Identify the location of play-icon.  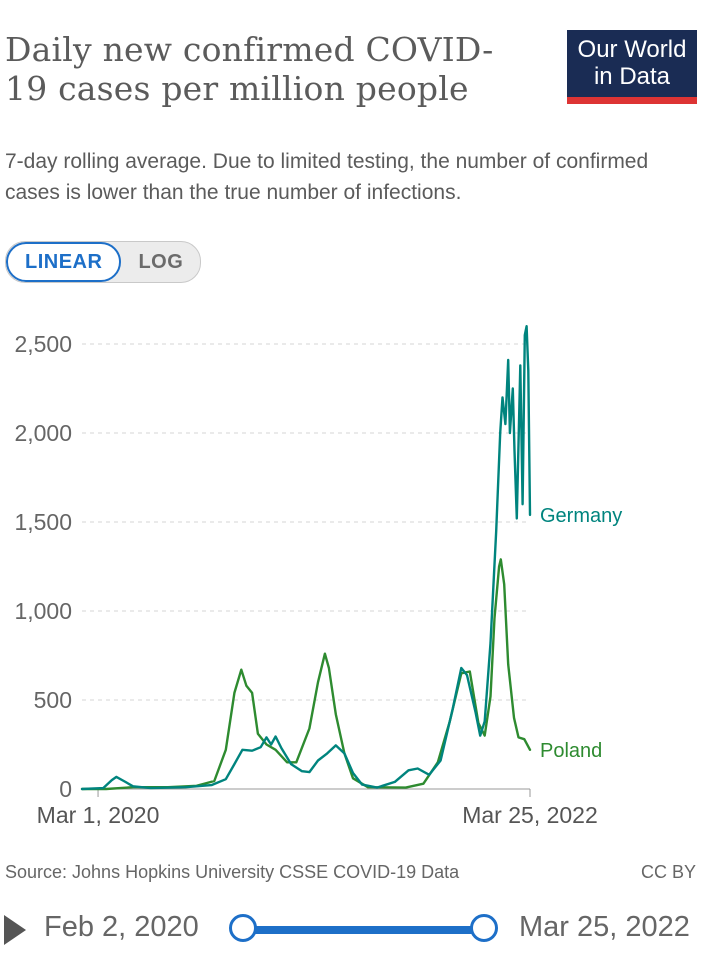
(15, 930).